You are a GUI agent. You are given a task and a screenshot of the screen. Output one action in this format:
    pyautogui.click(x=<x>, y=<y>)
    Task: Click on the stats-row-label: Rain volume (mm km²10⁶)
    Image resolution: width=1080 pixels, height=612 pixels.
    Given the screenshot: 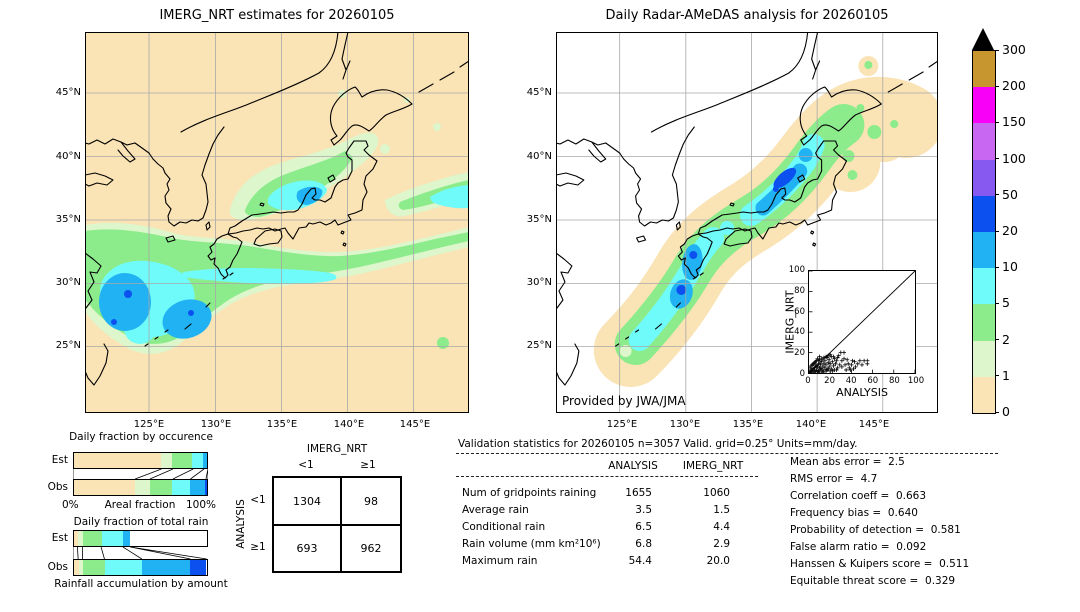 What is the action you would take?
    pyautogui.click(x=531, y=544)
    